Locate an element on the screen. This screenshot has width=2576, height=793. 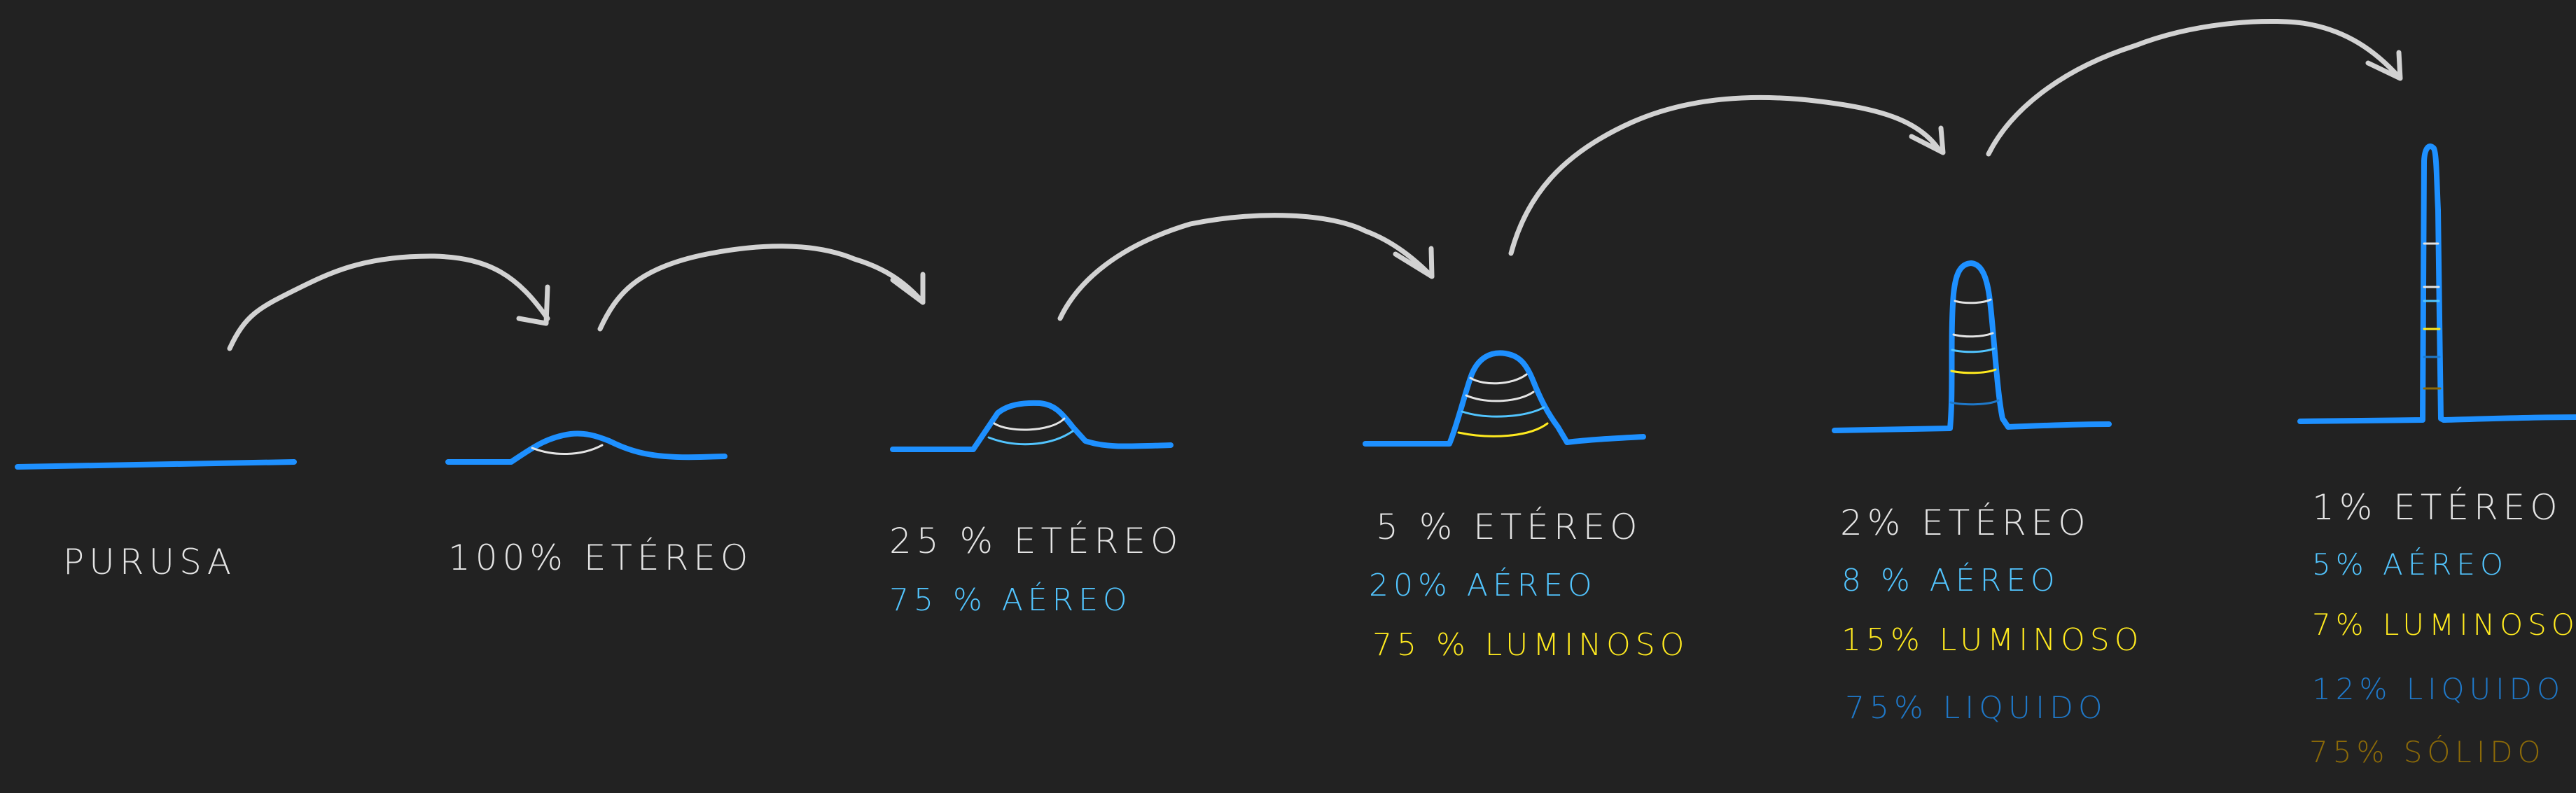
arrow-5-shaft is located at coordinates (2194, 88).